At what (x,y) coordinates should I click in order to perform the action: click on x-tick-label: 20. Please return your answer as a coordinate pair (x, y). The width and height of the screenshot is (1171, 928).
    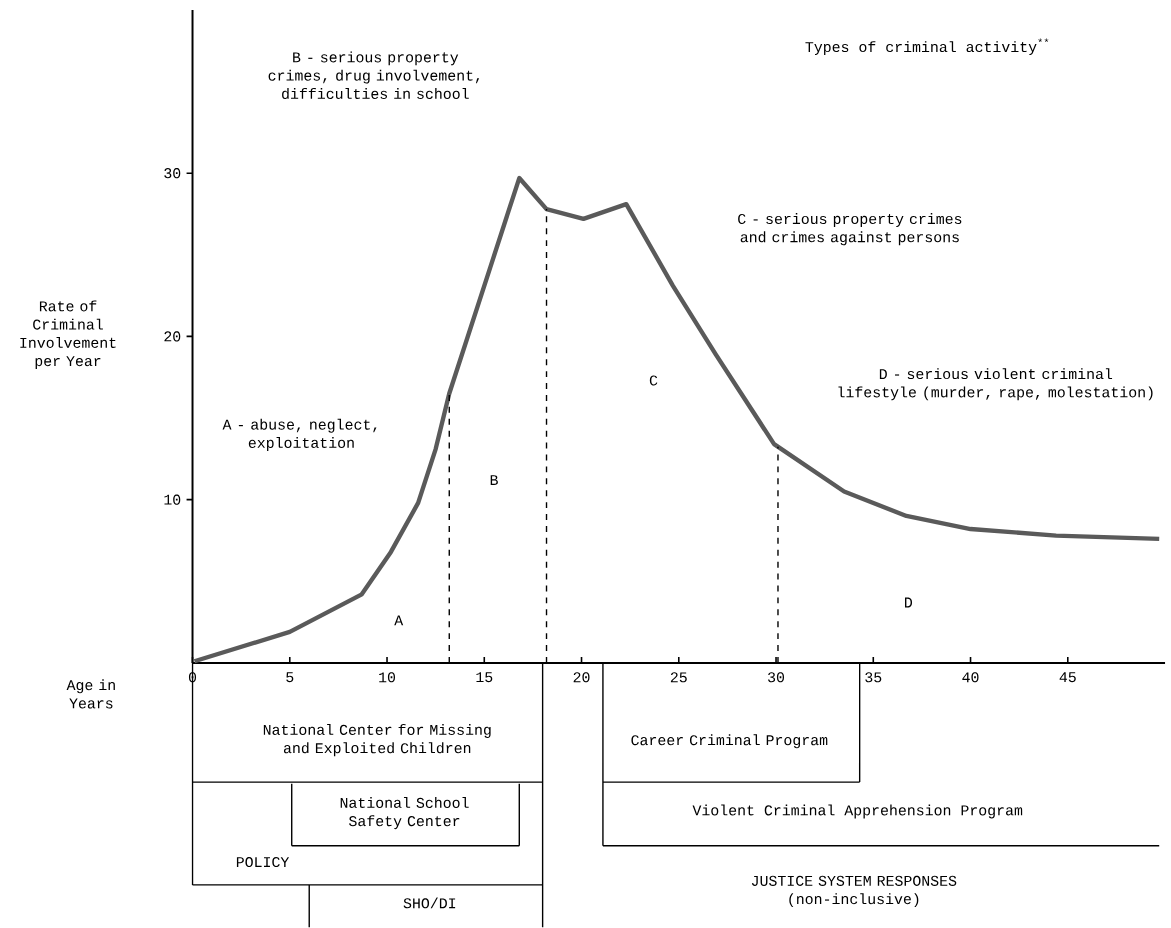
    Looking at the image, I should click on (581, 677).